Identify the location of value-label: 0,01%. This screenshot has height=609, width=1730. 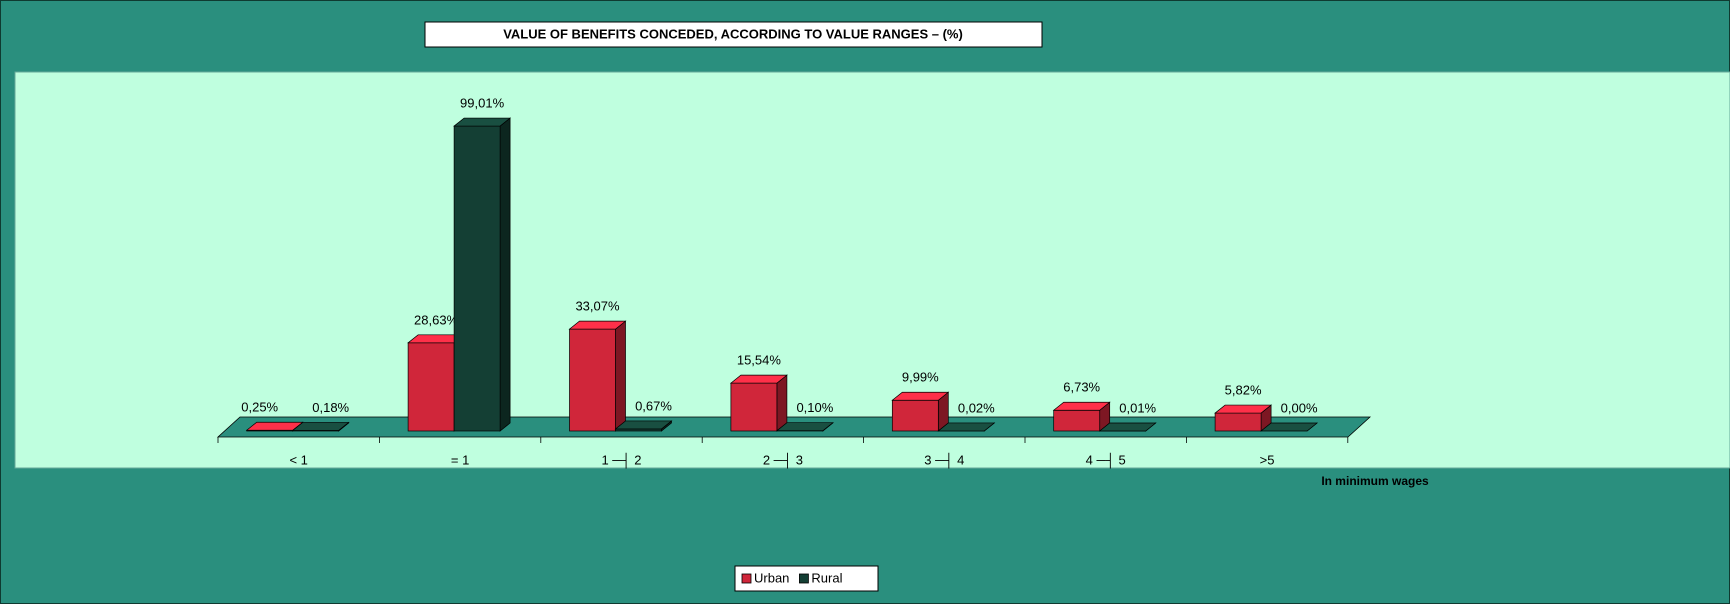
(1137, 407).